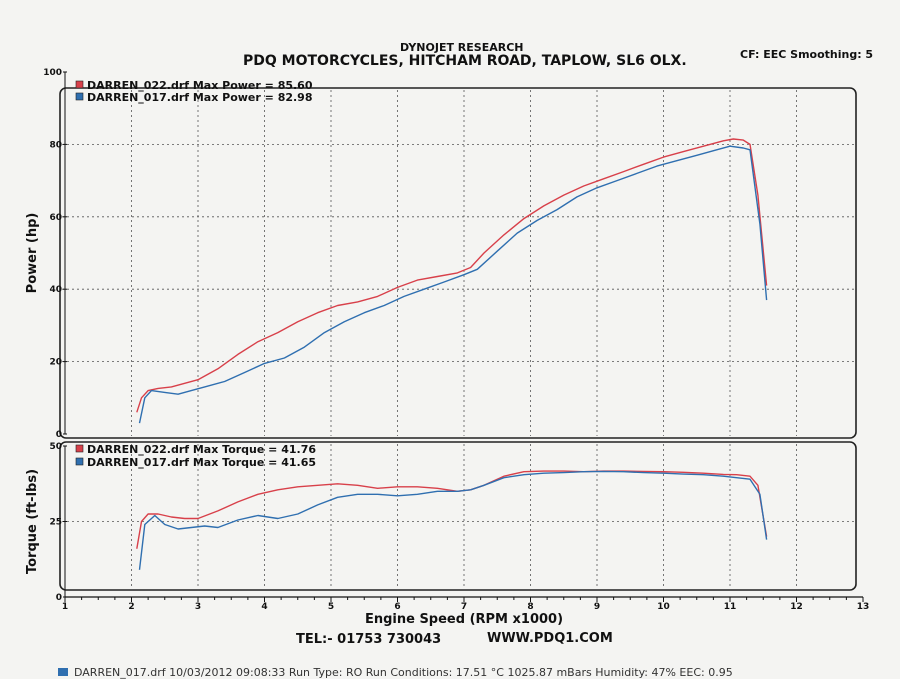 The width and height of the screenshot is (900, 679). I want to click on x-tick-label: 9, so click(597, 607).